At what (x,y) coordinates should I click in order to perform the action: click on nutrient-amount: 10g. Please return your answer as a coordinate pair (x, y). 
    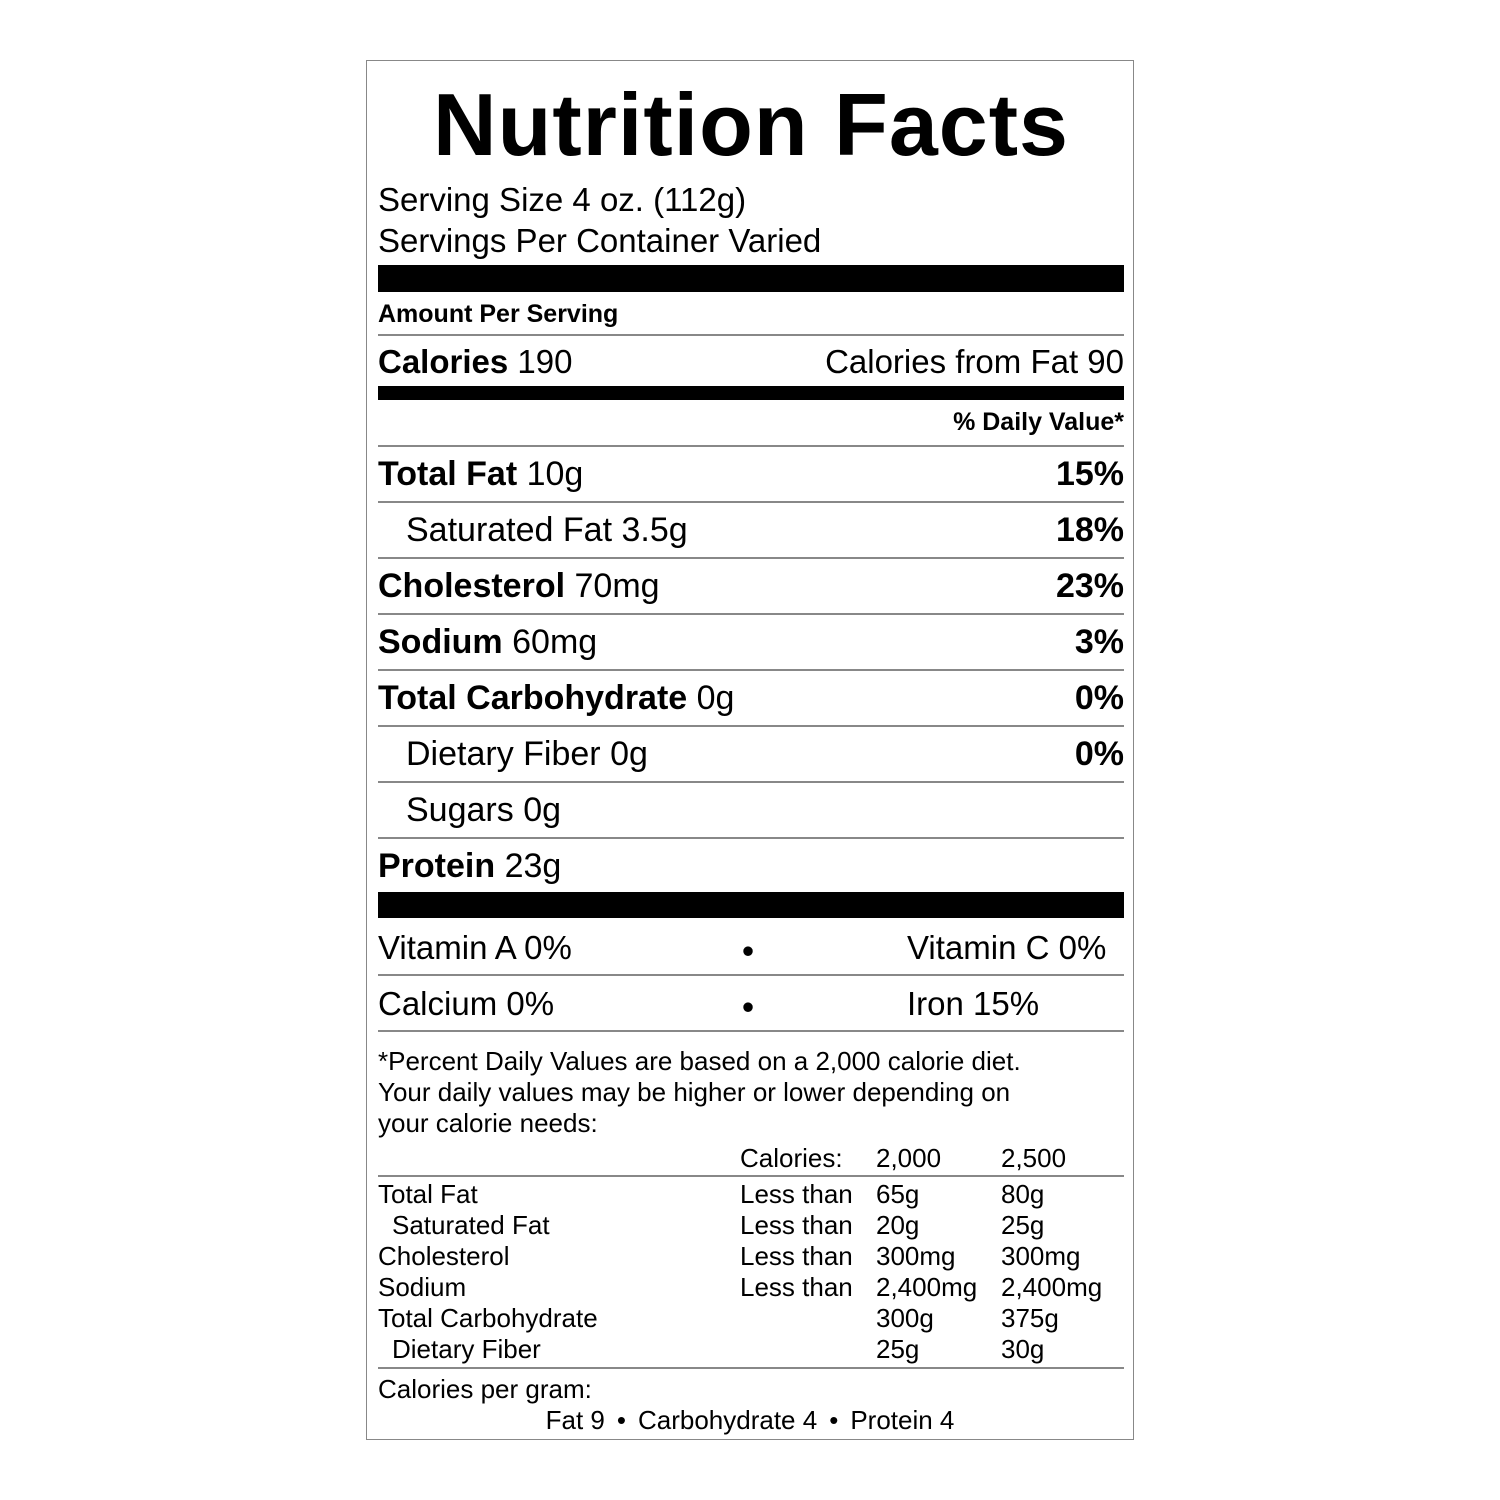
    Looking at the image, I should click on (555, 474).